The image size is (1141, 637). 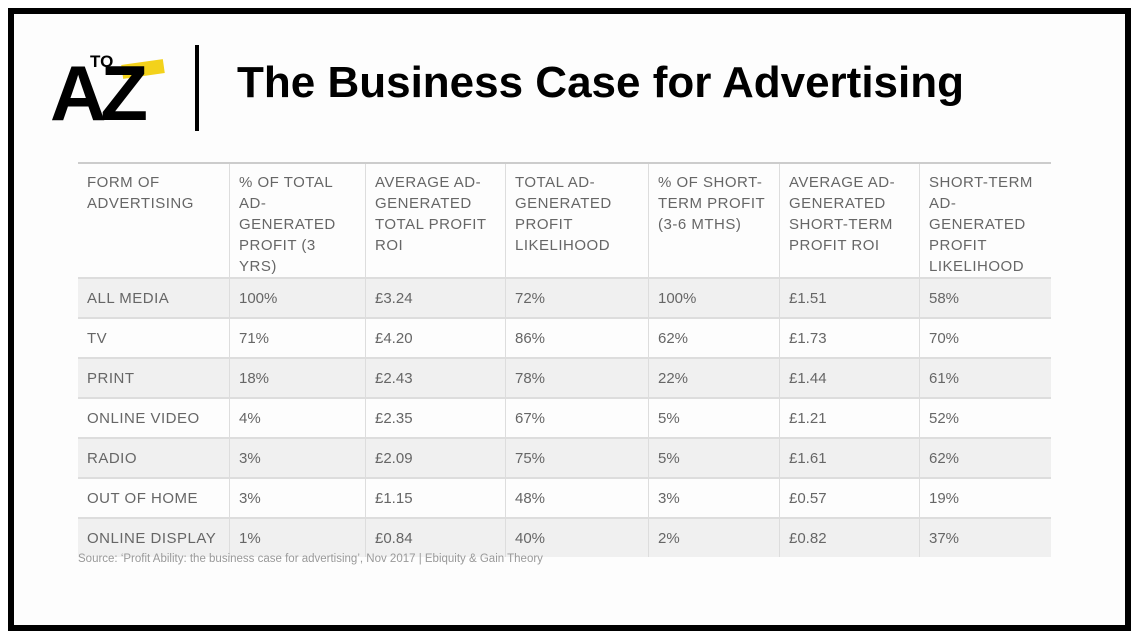 I want to click on cell: £2.09, so click(x=435, y=457).